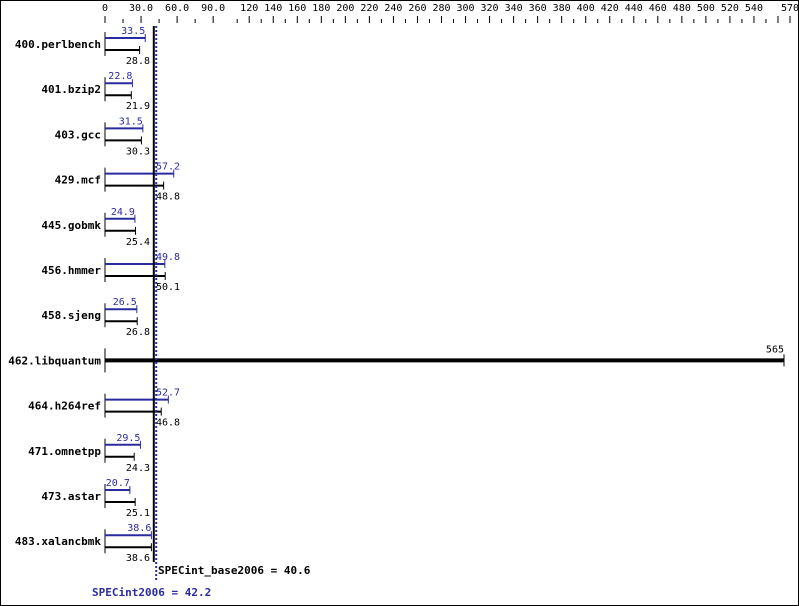 The width and height of the screenshot is (799, 606). Describe the element at coordinates (393, 8) in the screenshot. I see `x-tick-label: 240` at that location.